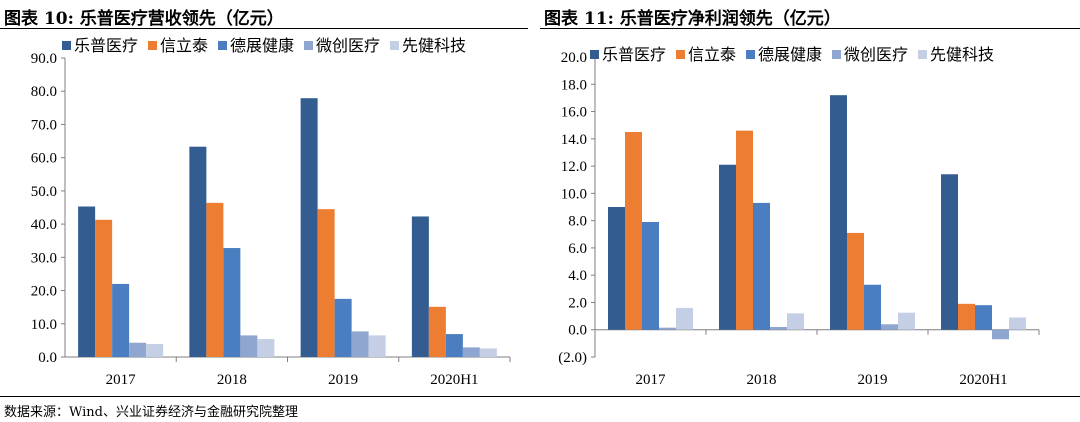  Describe the element at coordinates (44, 59) in the screenshot. I see `y-tick-label: 90.0` at that location.